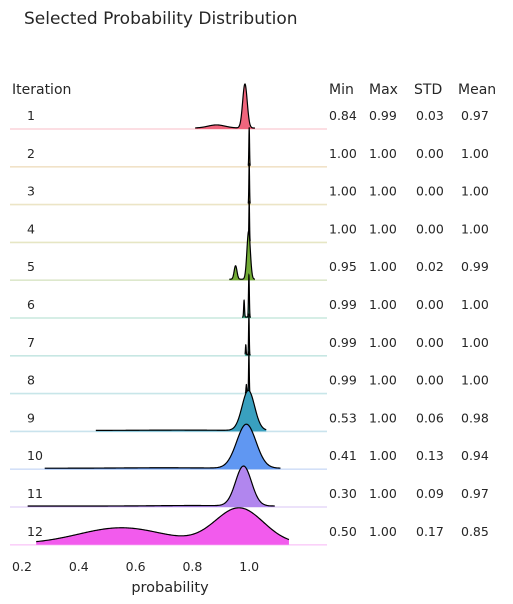  What do you see at coordinates (430, 417) in the screenshot?
I see `stat-std: 0.06` at bounding box center [430, 417].